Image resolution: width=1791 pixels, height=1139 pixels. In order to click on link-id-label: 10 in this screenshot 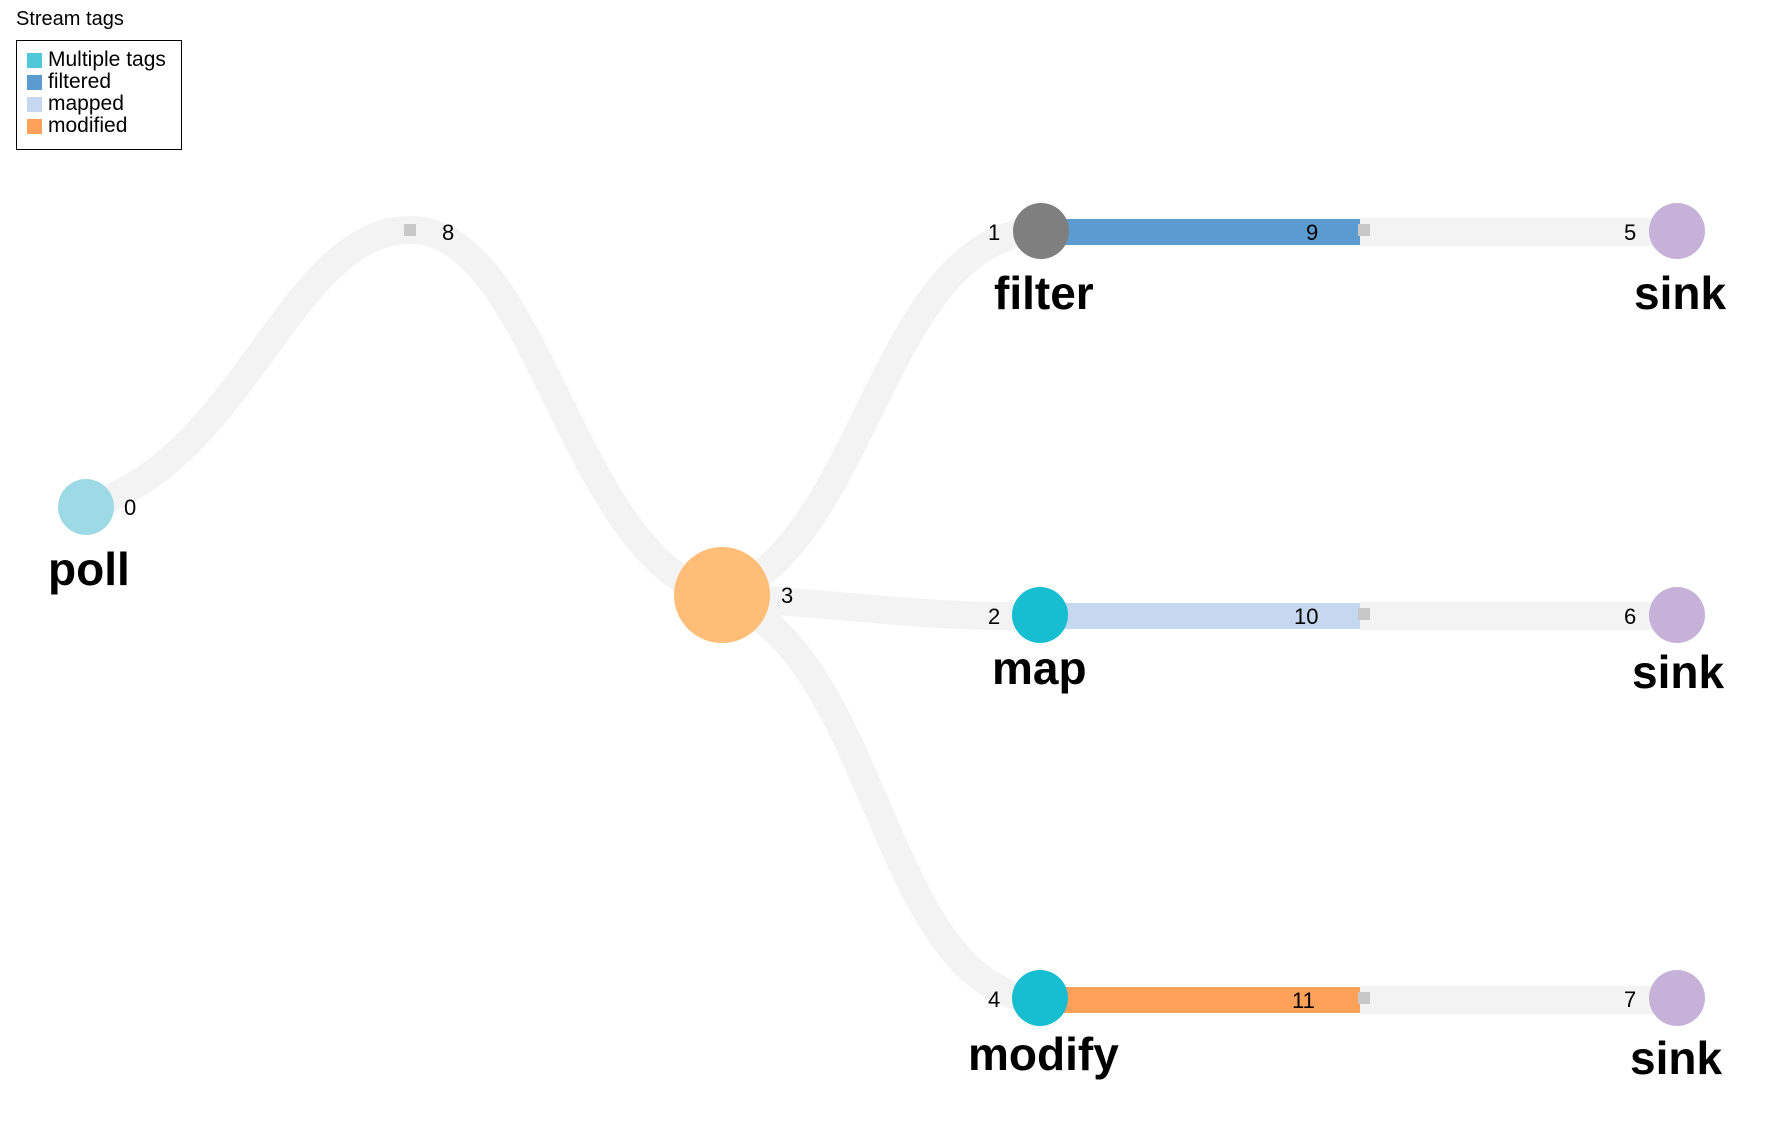, I will do `click(1306, 616)`.